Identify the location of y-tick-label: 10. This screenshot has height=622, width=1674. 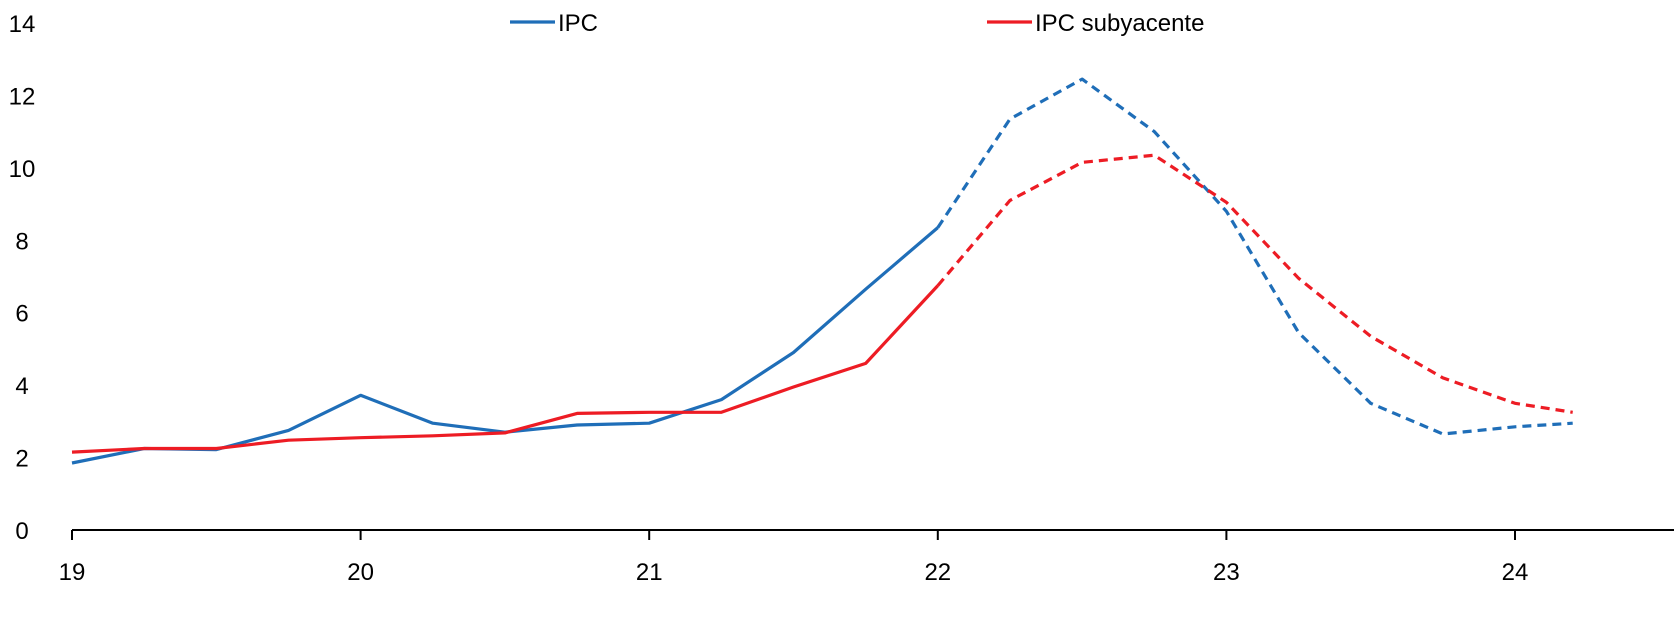
(22, 169).